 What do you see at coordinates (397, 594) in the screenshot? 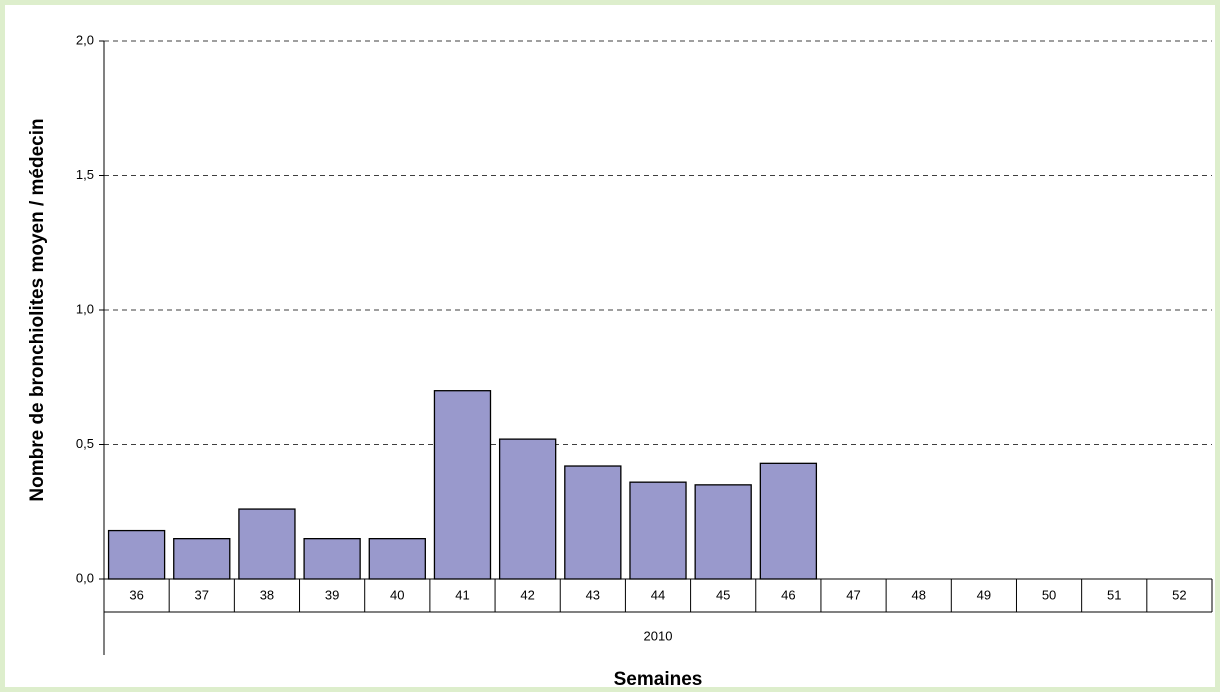
I see `x-tick-label: 40` at bounding box center [397, 594].